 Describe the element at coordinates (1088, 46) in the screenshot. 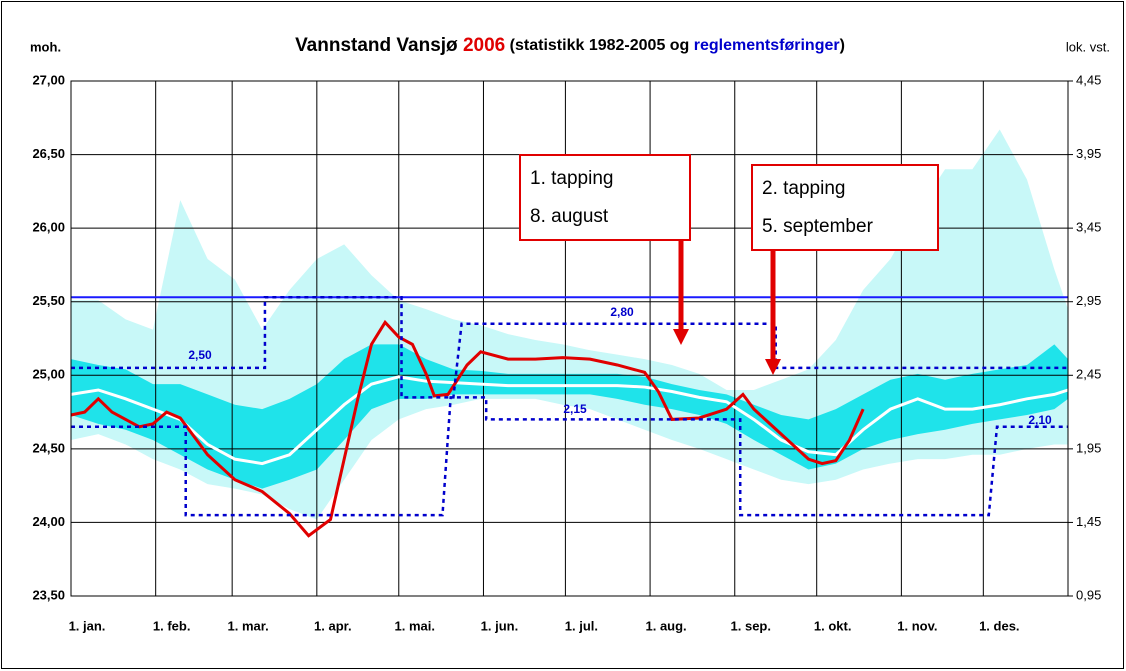

I see `y2-axis-label: lok. vst.` at that location.